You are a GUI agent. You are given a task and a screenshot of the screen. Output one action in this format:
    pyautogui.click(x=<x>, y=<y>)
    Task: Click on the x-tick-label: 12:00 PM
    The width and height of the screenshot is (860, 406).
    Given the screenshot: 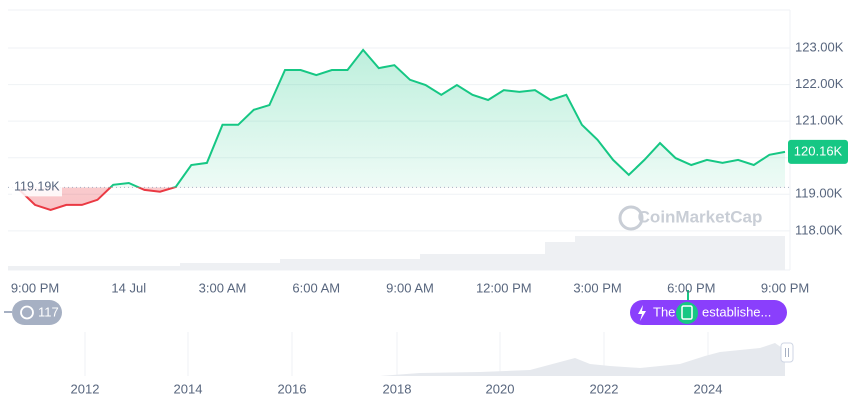 What is the action you would take?
    pyautogui.click(x=504, y=287)
    